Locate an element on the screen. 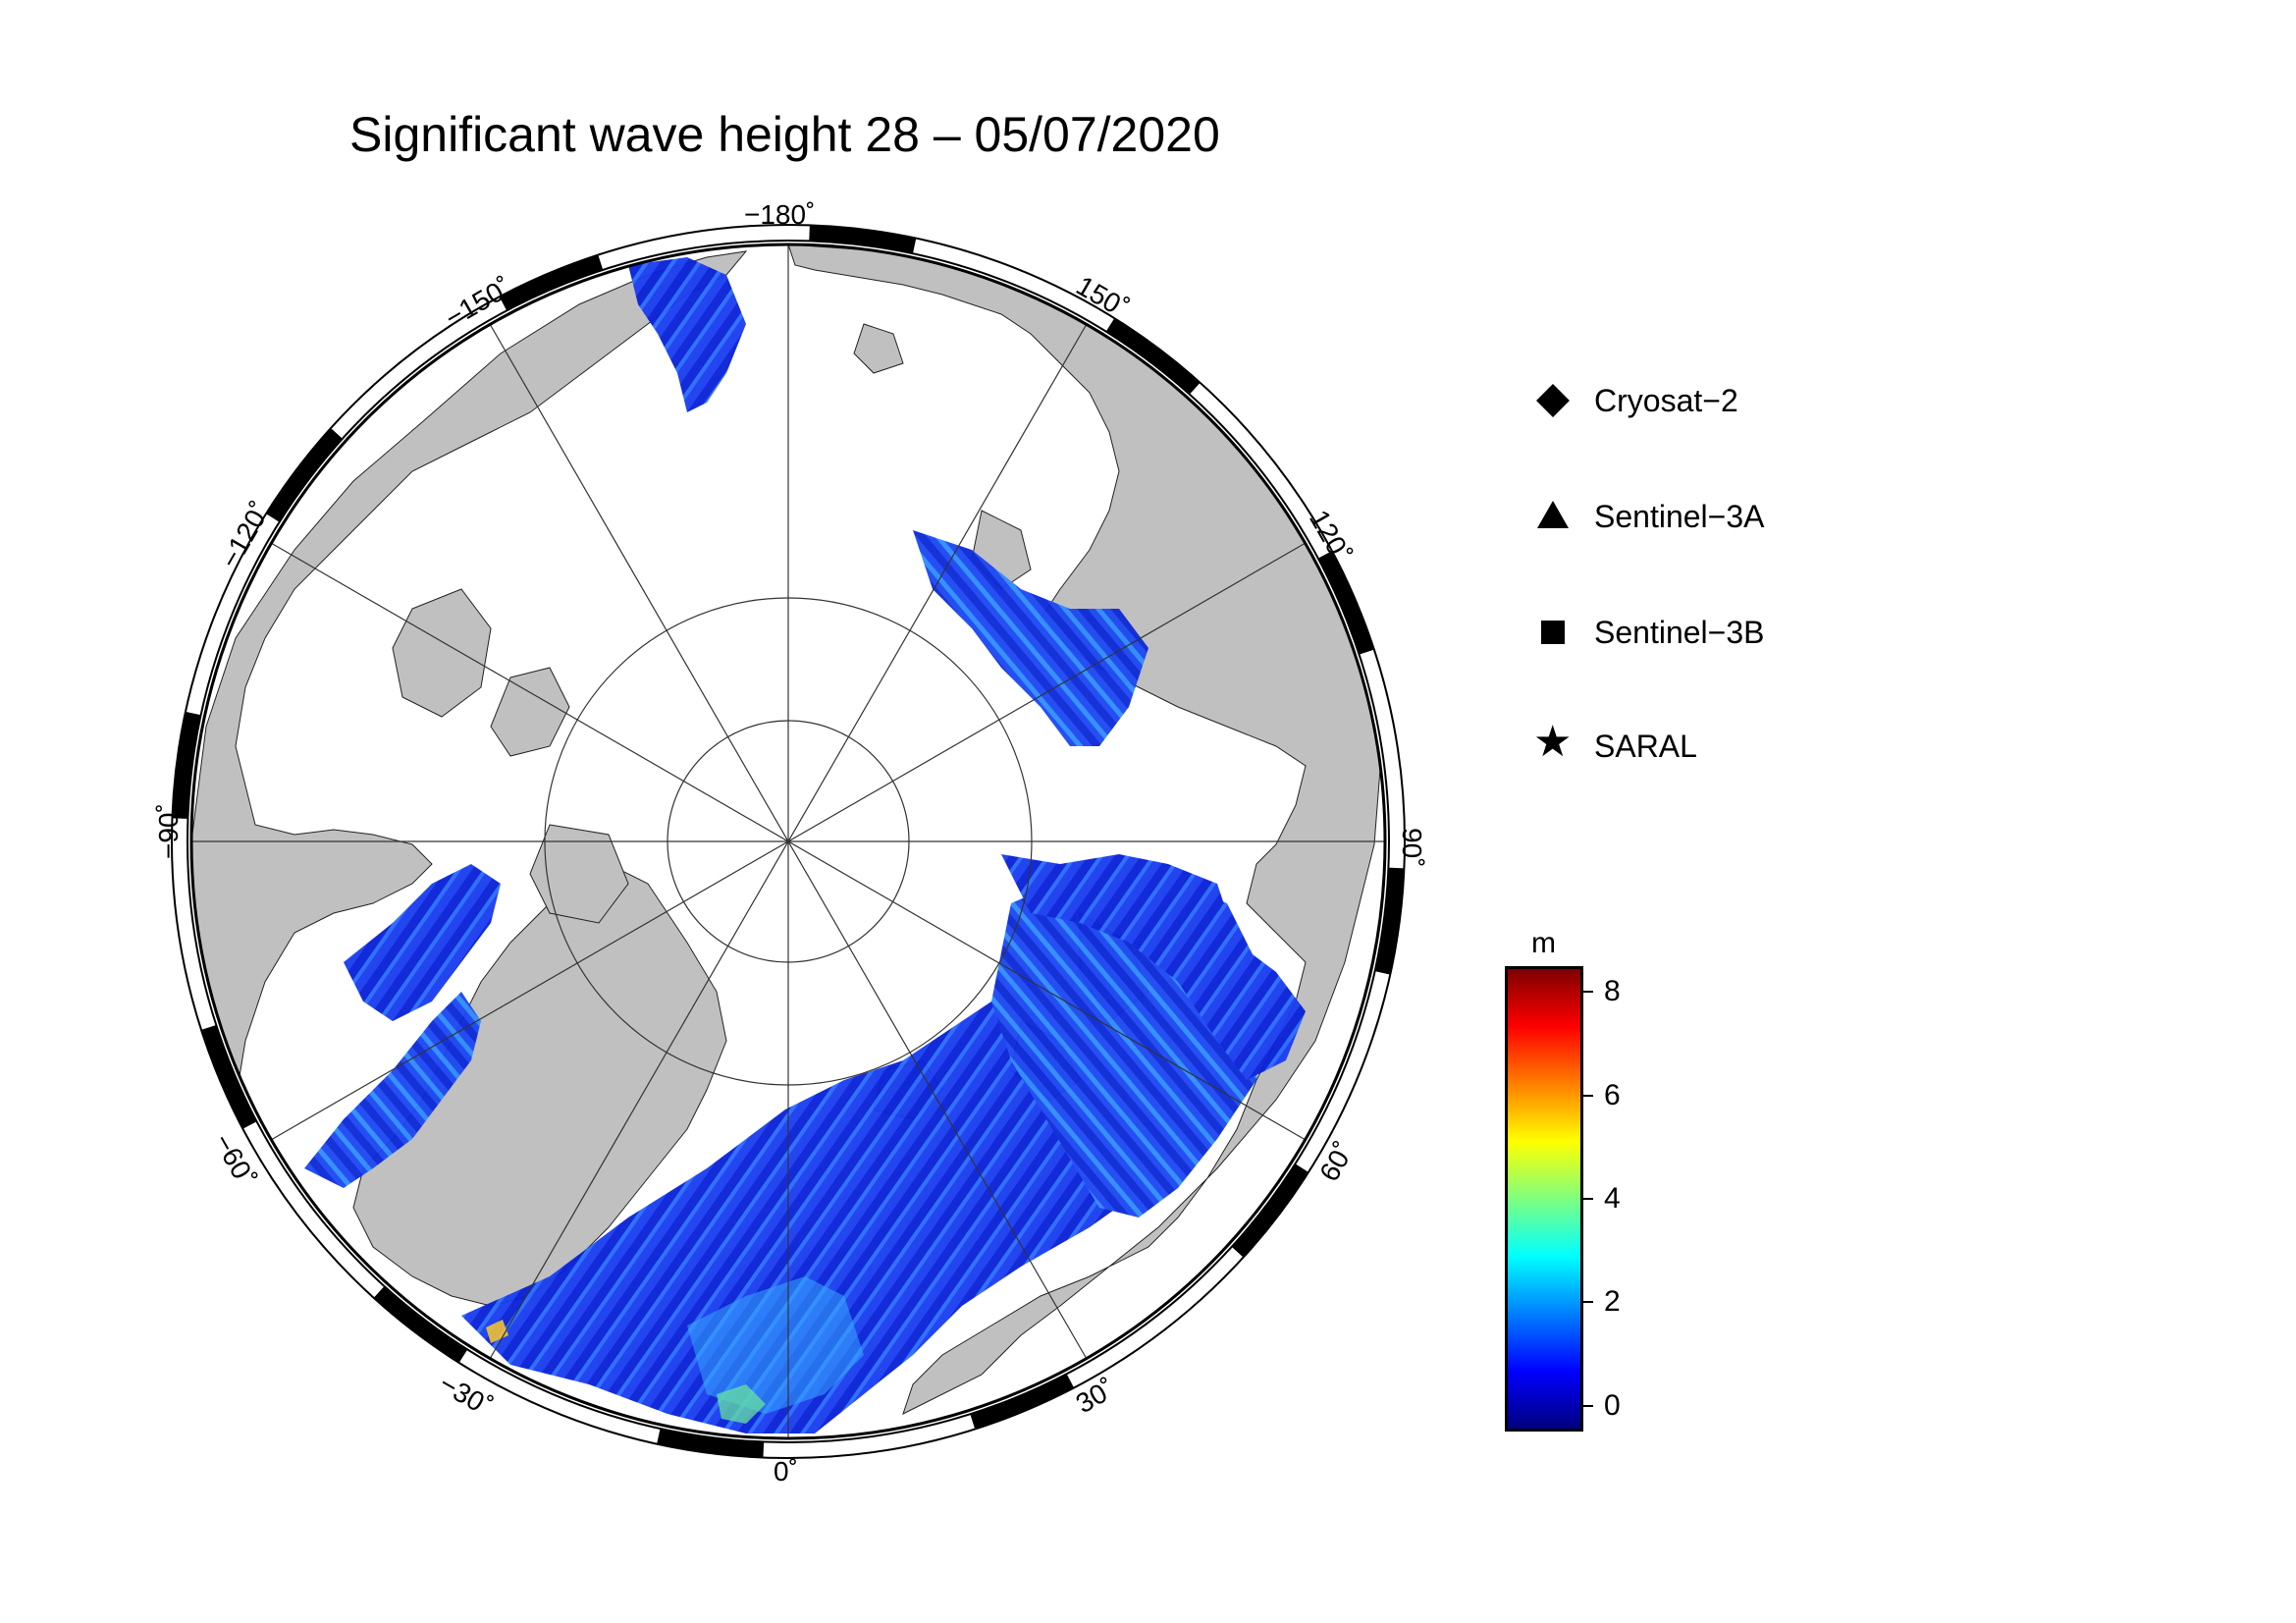 The height and width of the screenshot is (1623, 2296). track-region-hudson is located at coordinates (423, 942).